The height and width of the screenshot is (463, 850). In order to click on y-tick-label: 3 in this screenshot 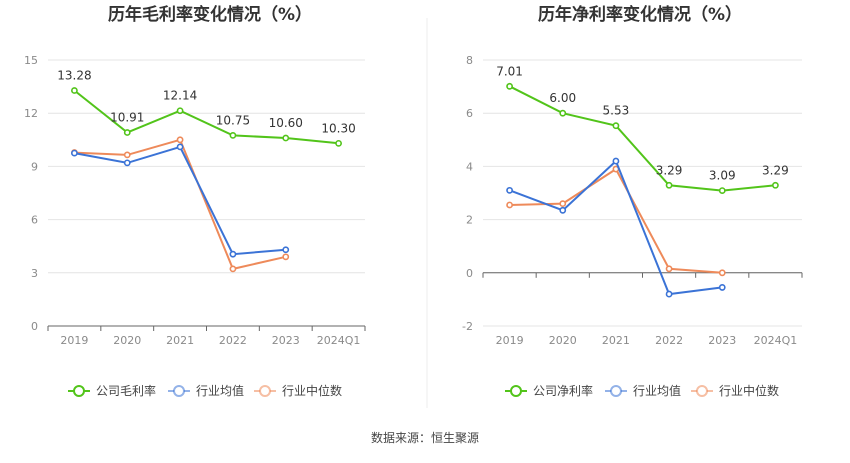, I will do `click(34, 273)`.